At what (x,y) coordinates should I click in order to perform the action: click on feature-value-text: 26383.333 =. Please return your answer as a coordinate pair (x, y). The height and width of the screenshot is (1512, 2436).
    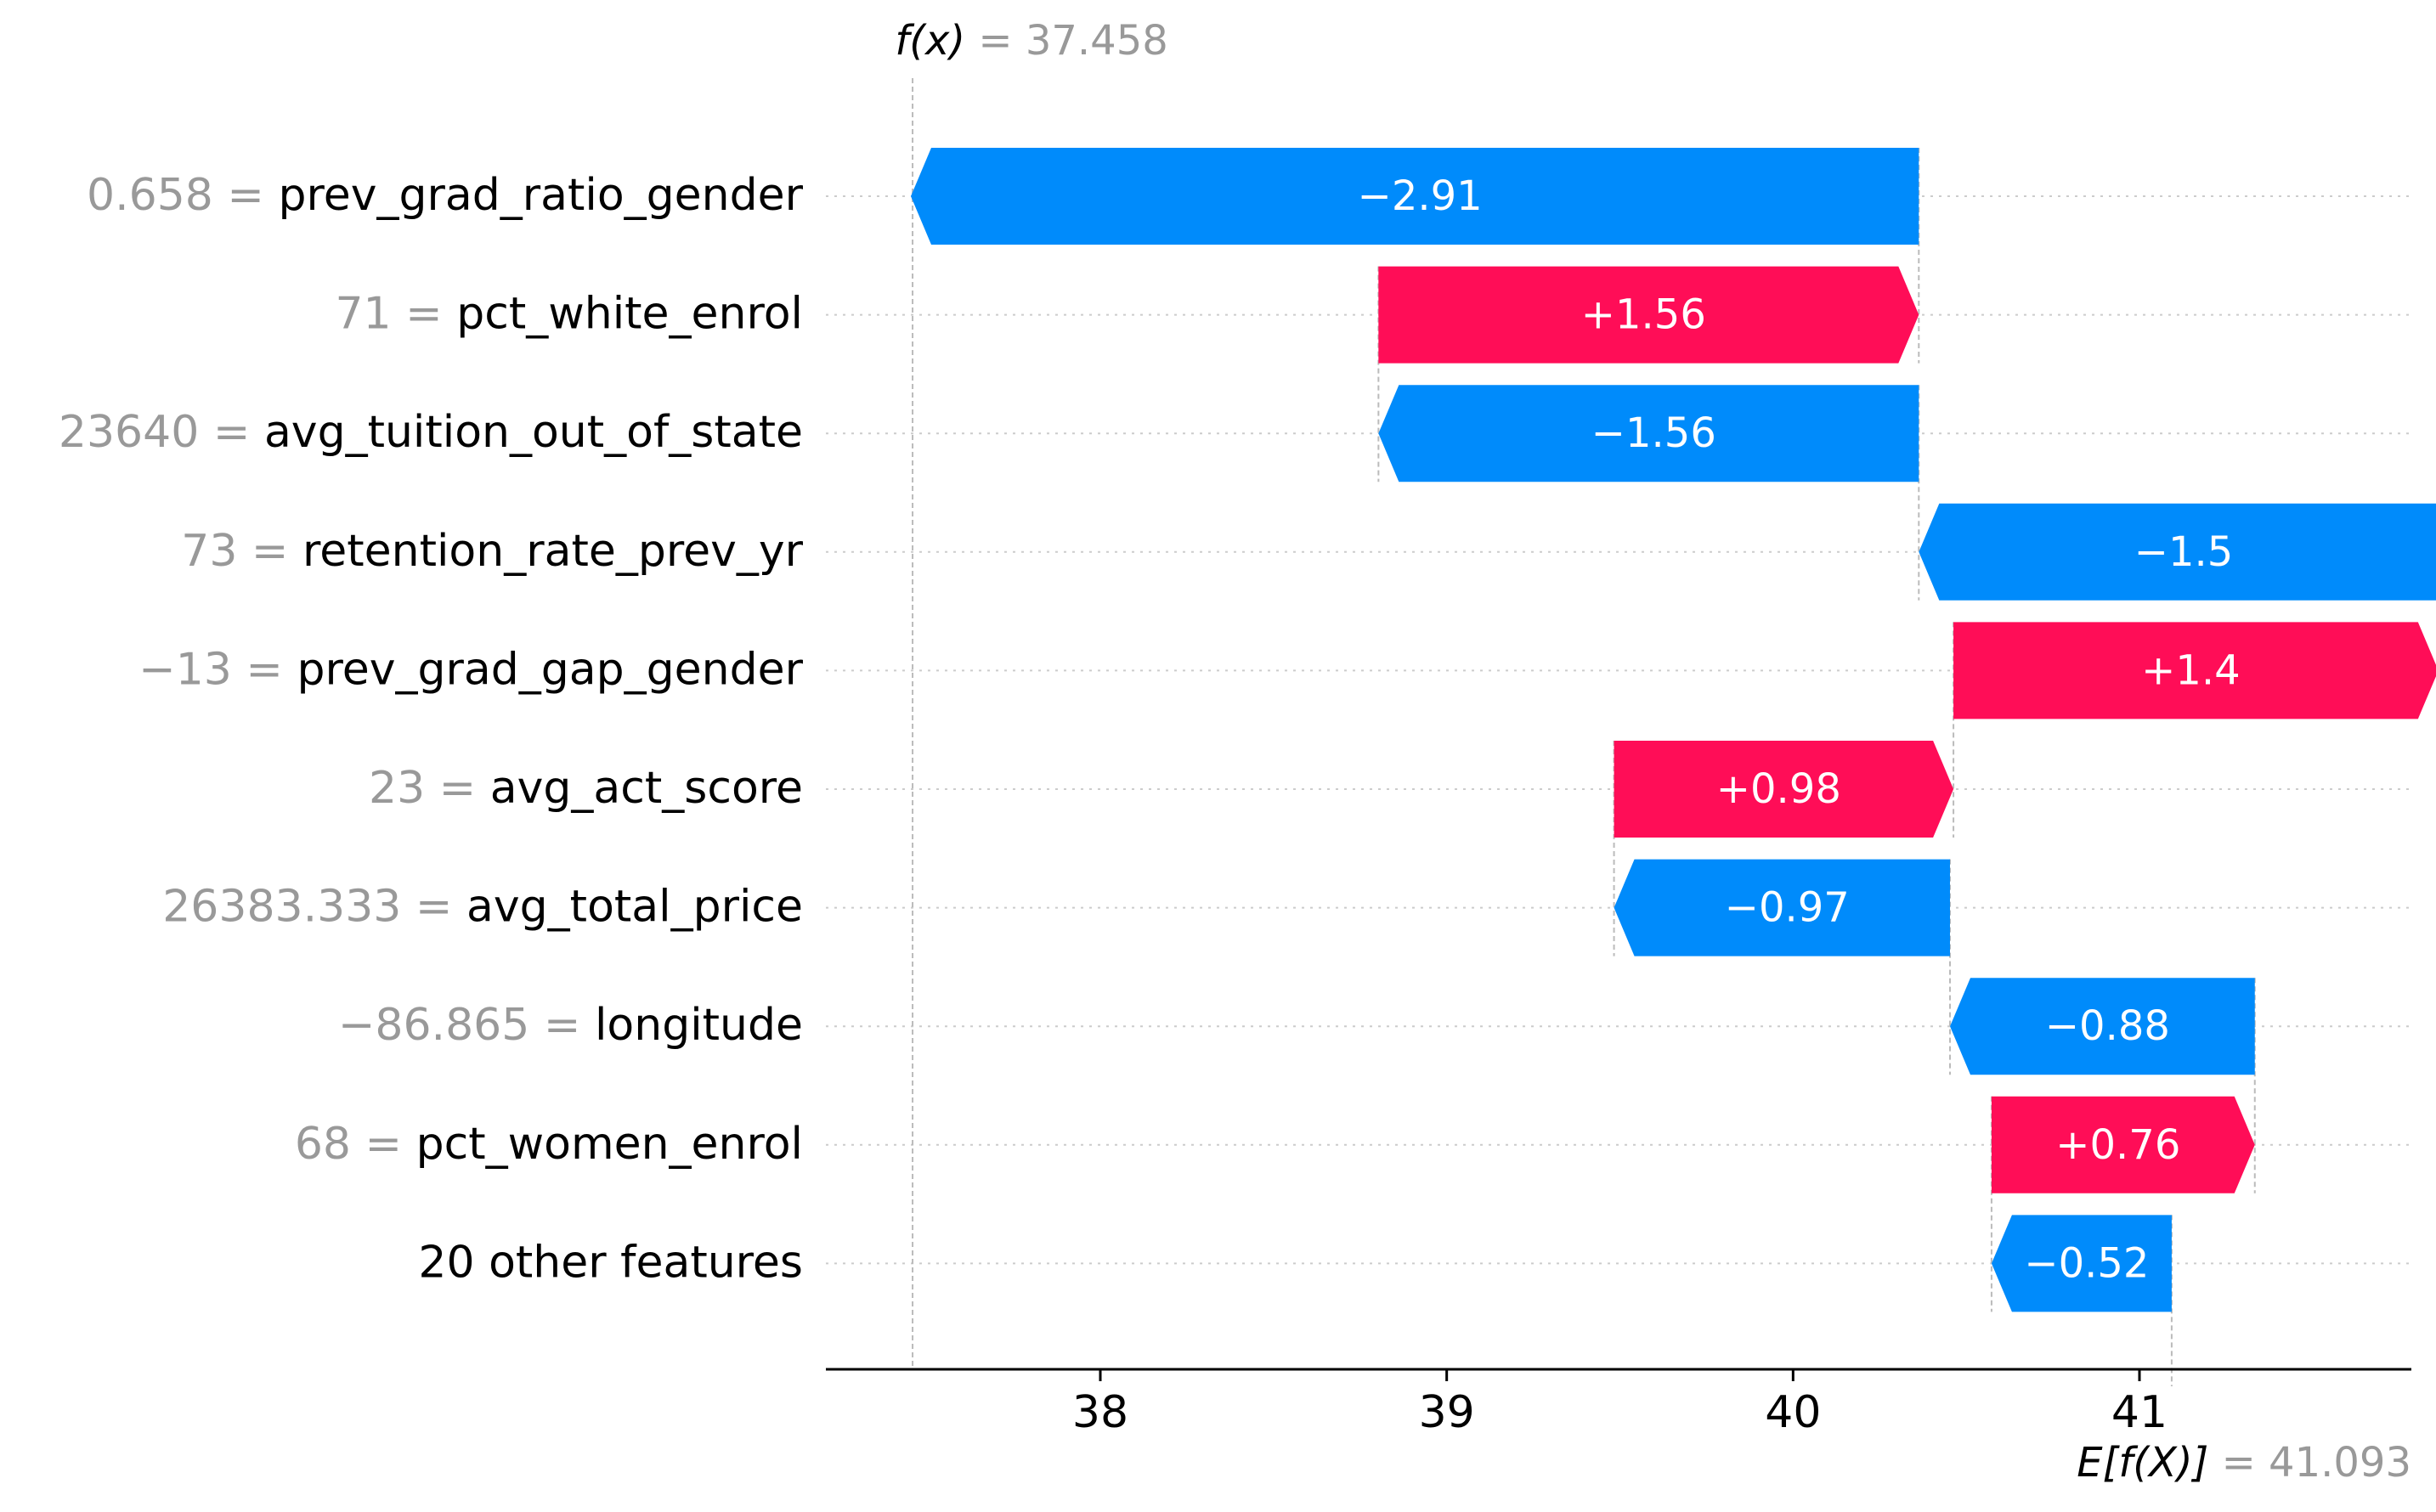
    Looking at the image, I should click on (314, 907).